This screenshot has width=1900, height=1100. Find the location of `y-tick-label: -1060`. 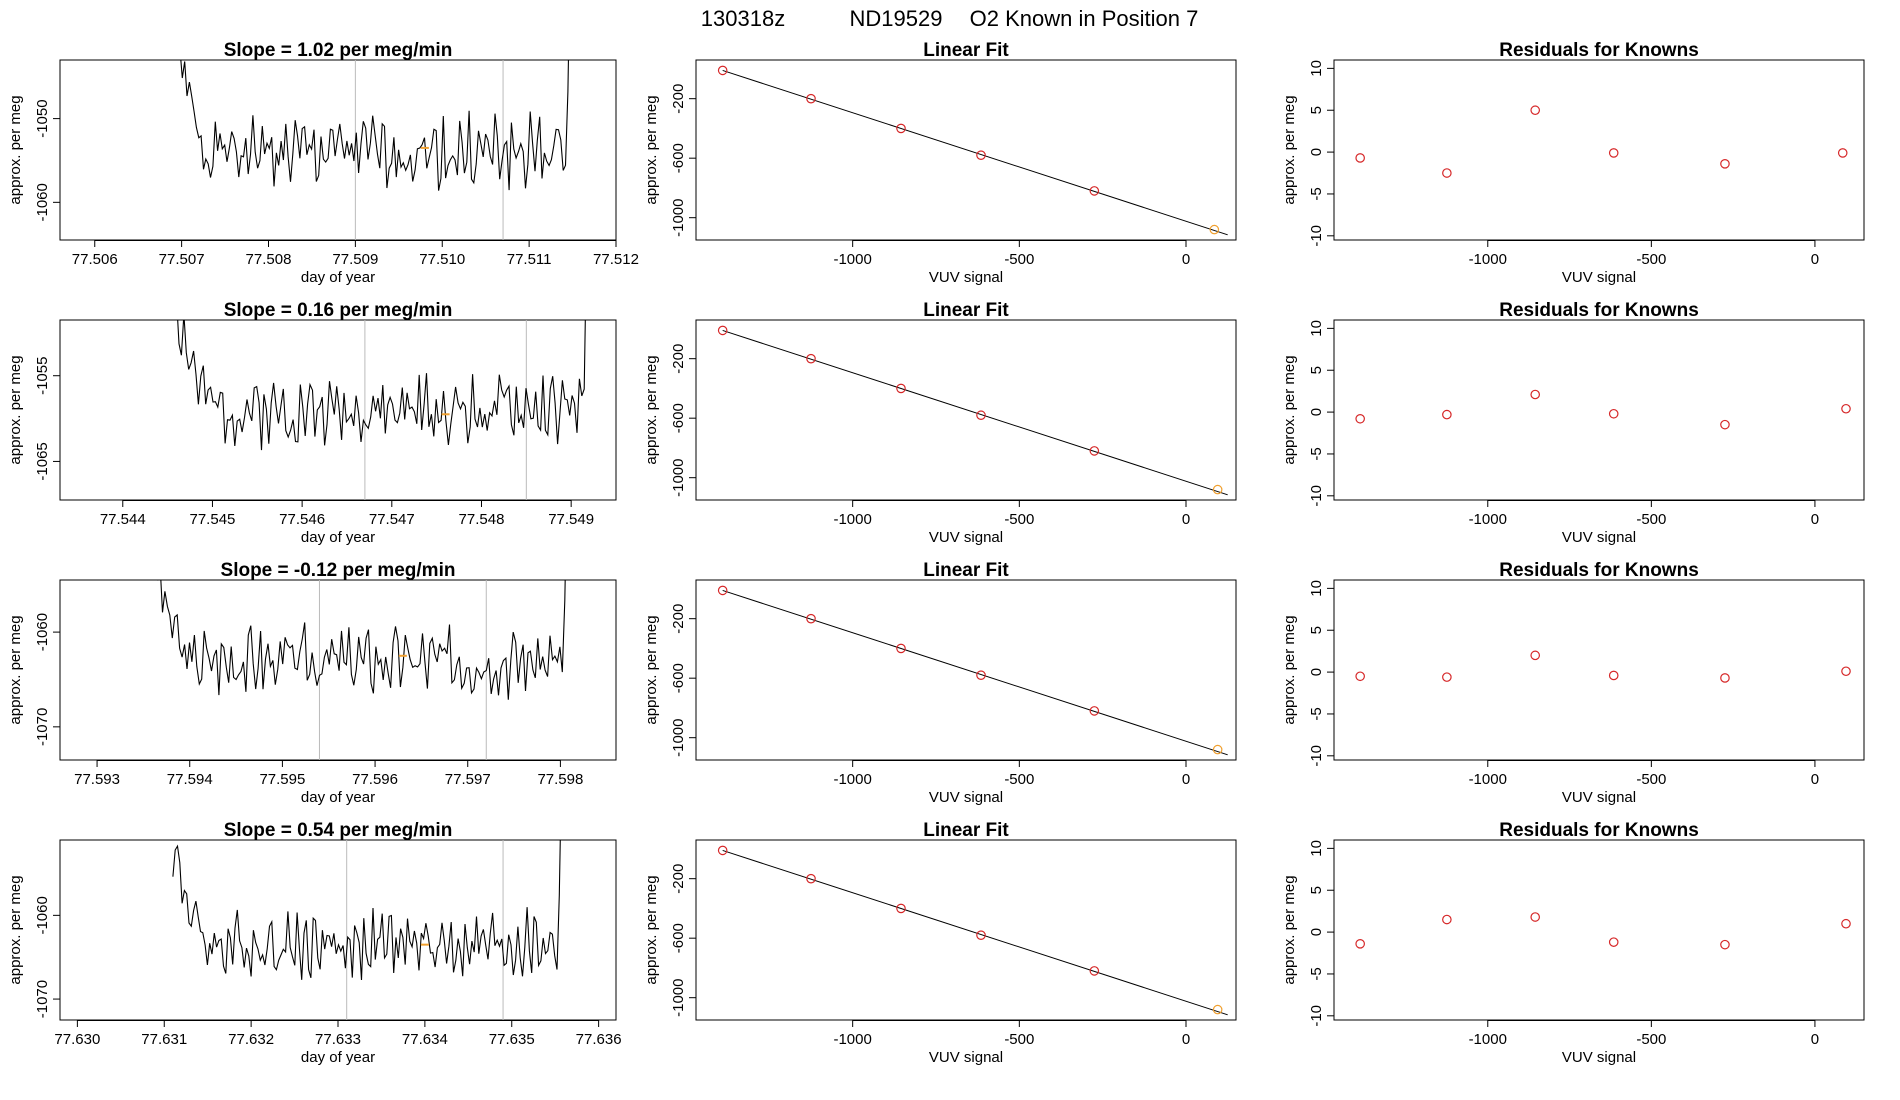

y-tick-label: -1060 is located at coordinates (42, 632).